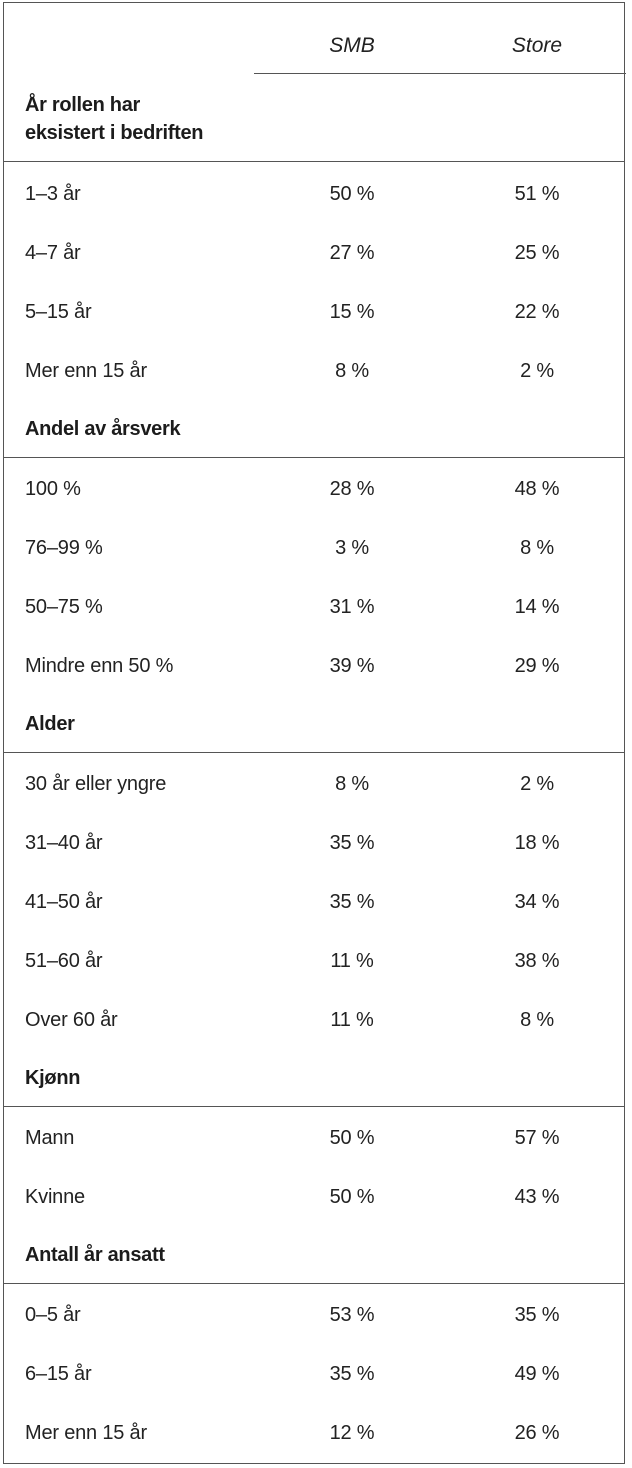 Image resolution: width=632 pixels, height=1468 pixels. Describe the element at coordinates (64, 961) in the screenshot. I see `row-label: 51–60 år` at that location.